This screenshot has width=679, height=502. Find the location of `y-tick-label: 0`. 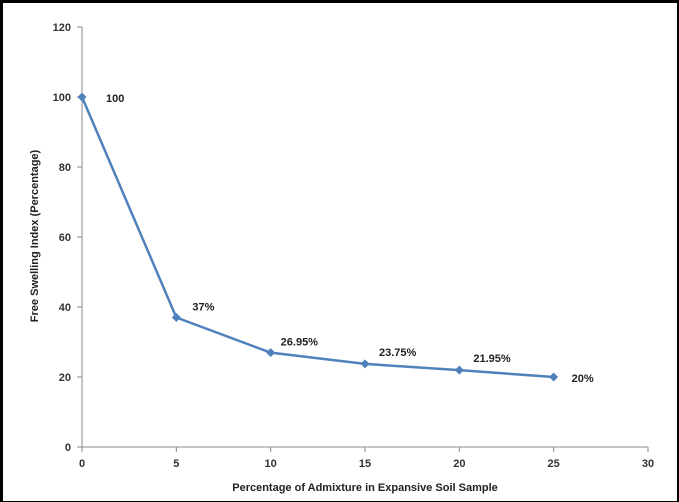

y-tick-label: 0 is located at coordinates (68, 448).